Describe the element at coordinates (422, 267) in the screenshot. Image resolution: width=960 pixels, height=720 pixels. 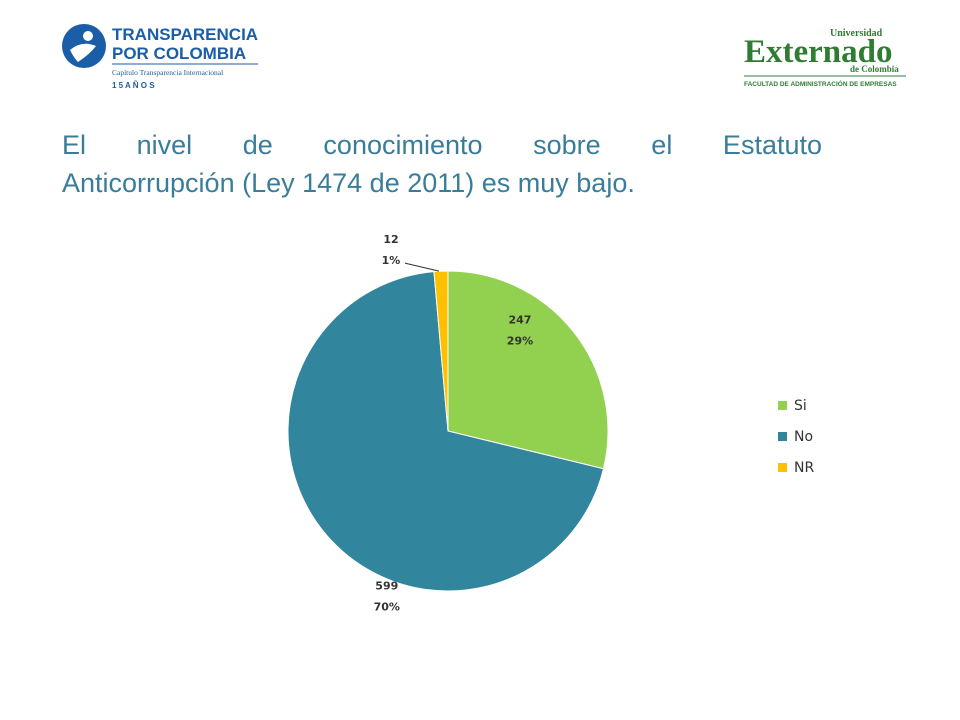
I see `leader-line-nr` at that location.